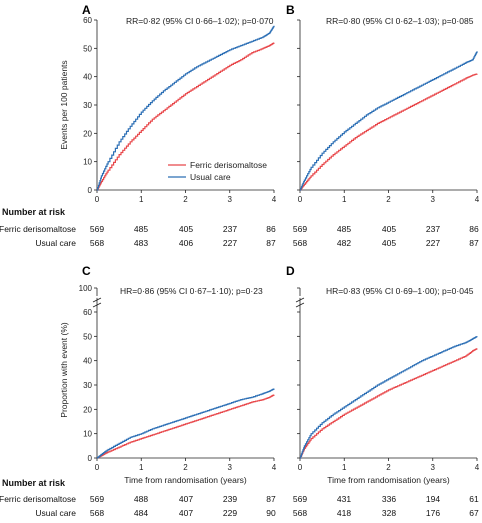 This screenshot has height=523, width=482. I want to click on risk-count: 194, so click(433, 499).